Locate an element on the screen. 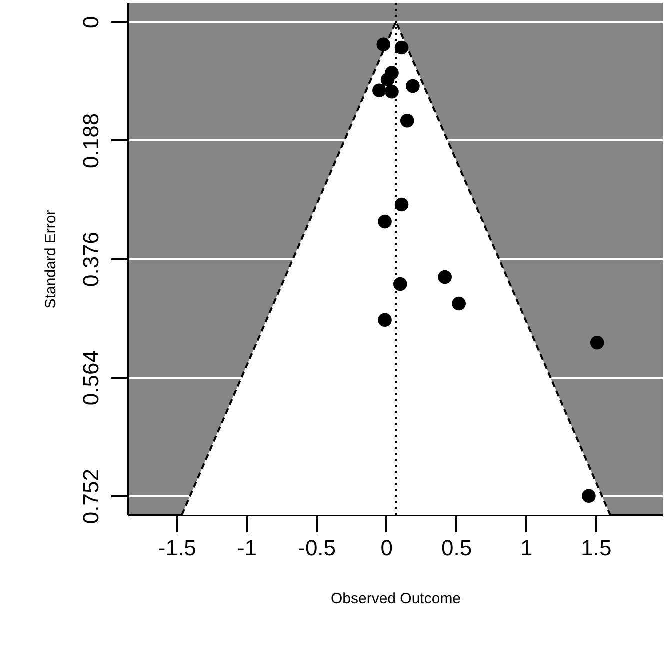 Image resolution: width=666 pixels, height=645 pixels. x-tick-label: -0.5 is located at coordinates (317, 548).